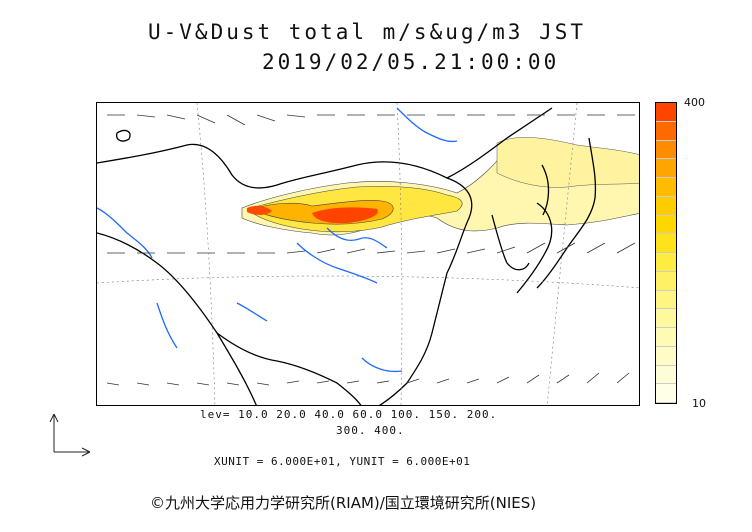  I want to click on colorbar-min-label: 10, so click(699, 403).